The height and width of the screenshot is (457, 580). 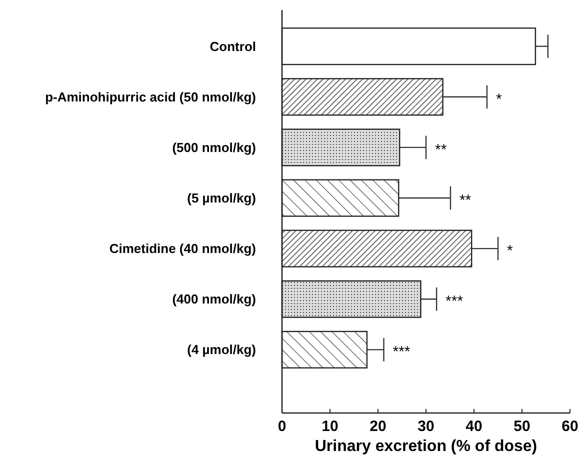 I want to click on y-tick-label: (5 µmol/kg), so click(x=221, y=198).